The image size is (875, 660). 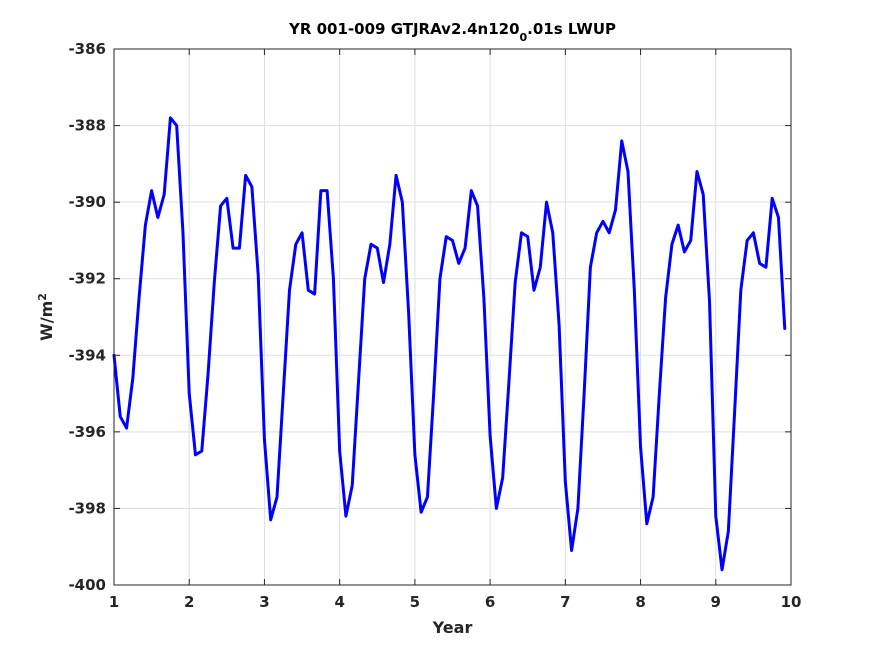 What do you see at coordinates (490, 602) in the screenshot?
I see `x-tick-label: 6` at bounding box center [490, 602].